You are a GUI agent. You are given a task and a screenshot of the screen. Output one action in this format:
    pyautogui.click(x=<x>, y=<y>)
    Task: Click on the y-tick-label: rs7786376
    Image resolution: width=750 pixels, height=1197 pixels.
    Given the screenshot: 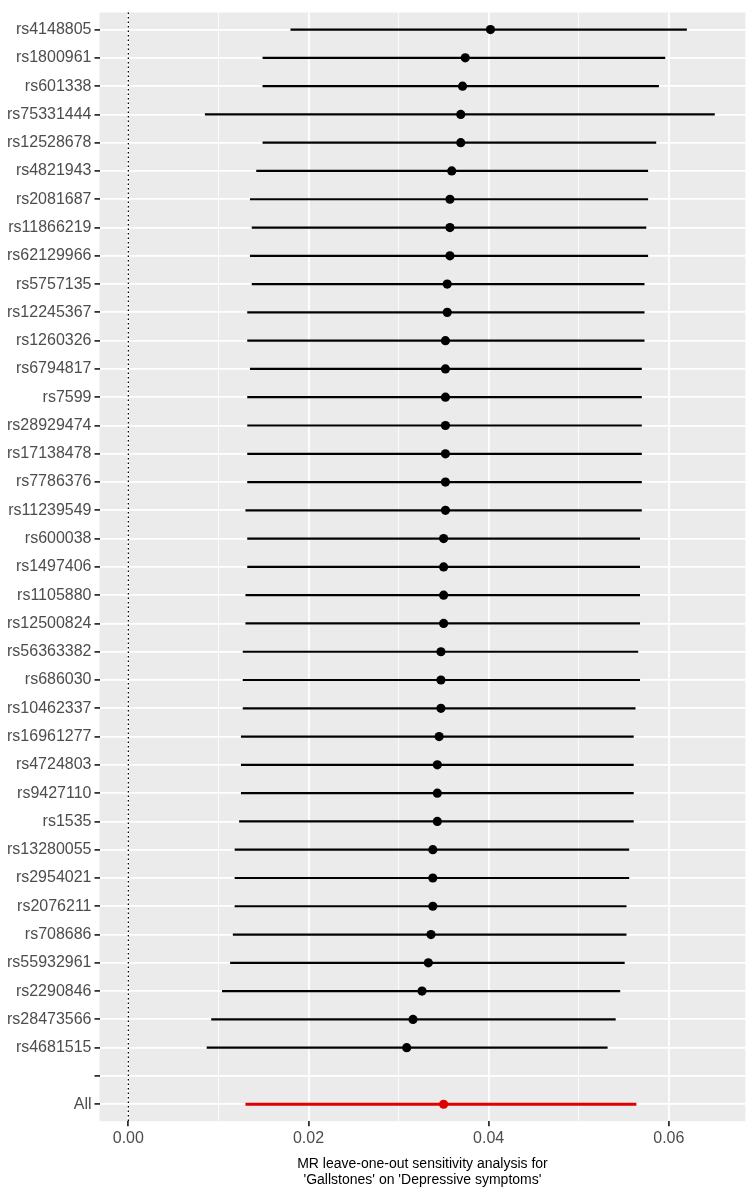 What is the action you would take?
    pyautogui.click(x=53, y=481)
    